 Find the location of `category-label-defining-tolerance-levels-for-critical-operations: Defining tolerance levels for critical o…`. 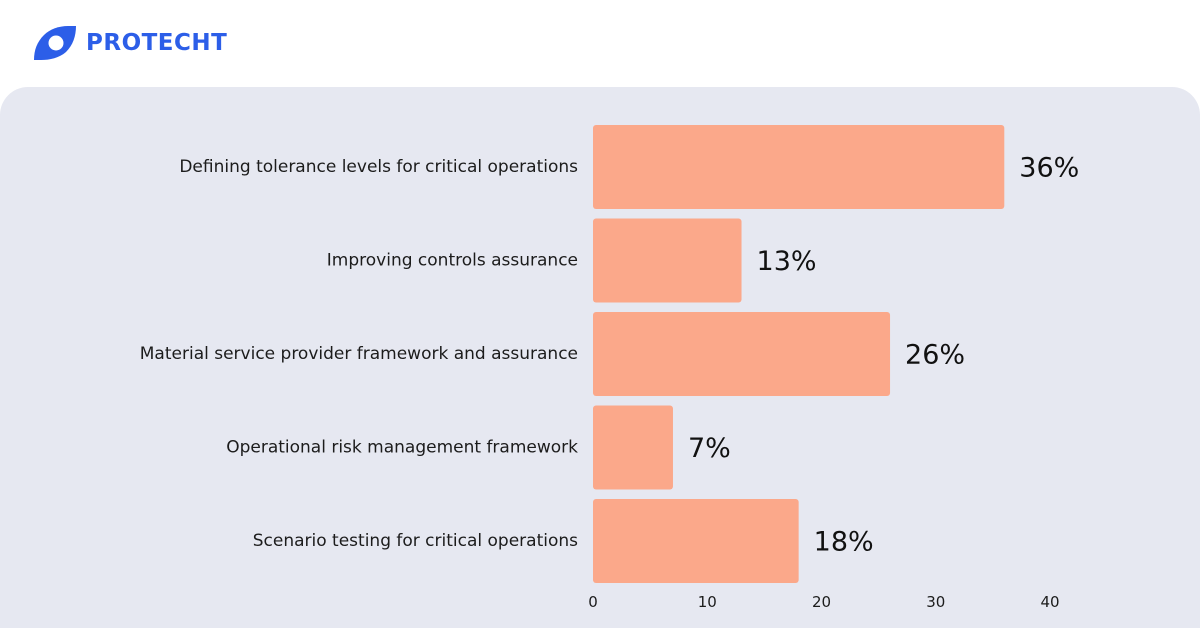

category-label-defining-tolerance-levels-for-critical-operations: Defining tolerance levels for critical o… is located at coordinates (378, 167).